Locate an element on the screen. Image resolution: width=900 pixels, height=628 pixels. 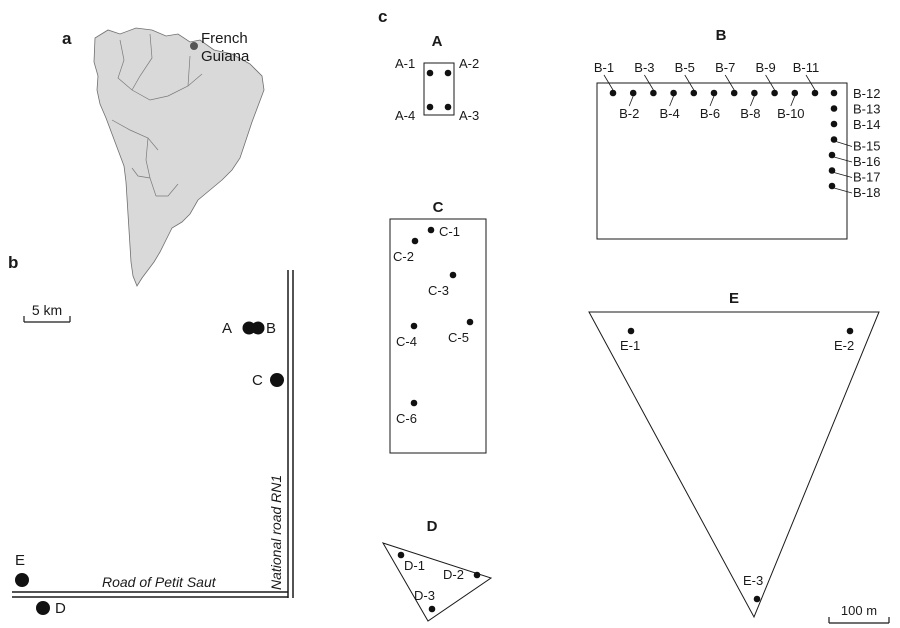
tree-label-a-3: A-3 is located at coordinates (469, 115).